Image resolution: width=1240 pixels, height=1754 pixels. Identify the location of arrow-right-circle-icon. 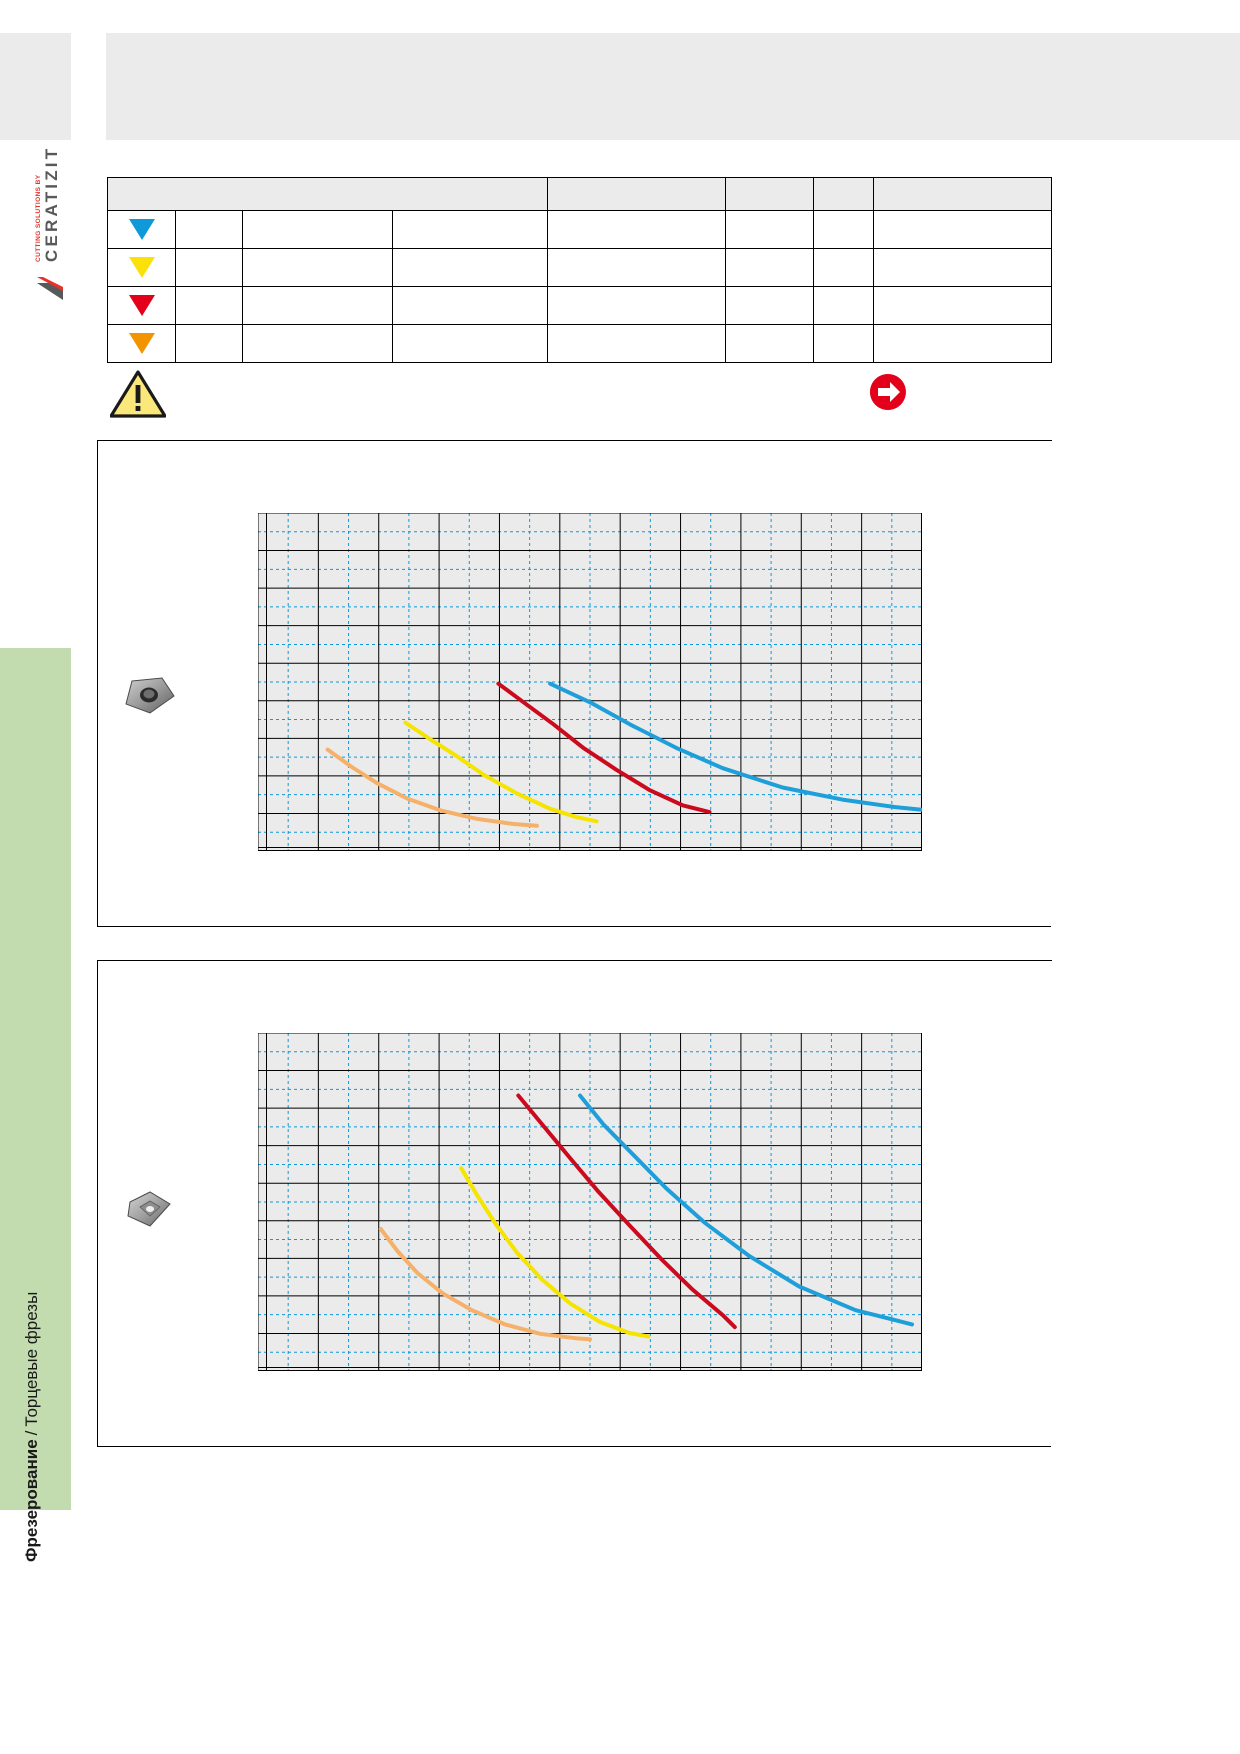
(888, 392).